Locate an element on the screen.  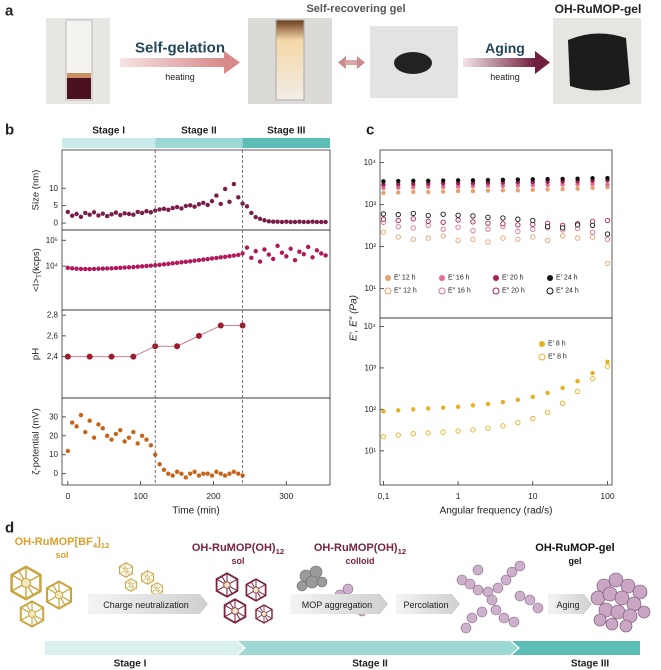
stage-label: Stage I is located at coordinates (108, 131).